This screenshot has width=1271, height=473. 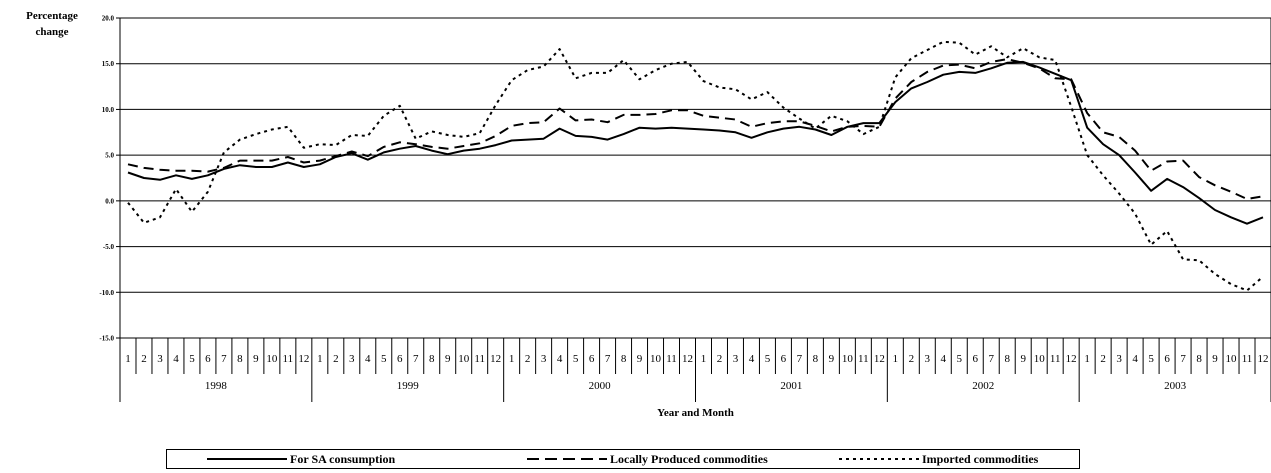 I want to click on legend-swatch-dotted, so click(x=879, y=459).